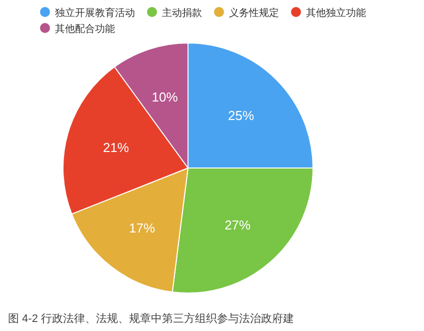 This screenshot has height=331, width=424. Describe the element at coordinates (95, 13) in the screenshot. I see `legend-label: 独立开展教育活动` at that location.